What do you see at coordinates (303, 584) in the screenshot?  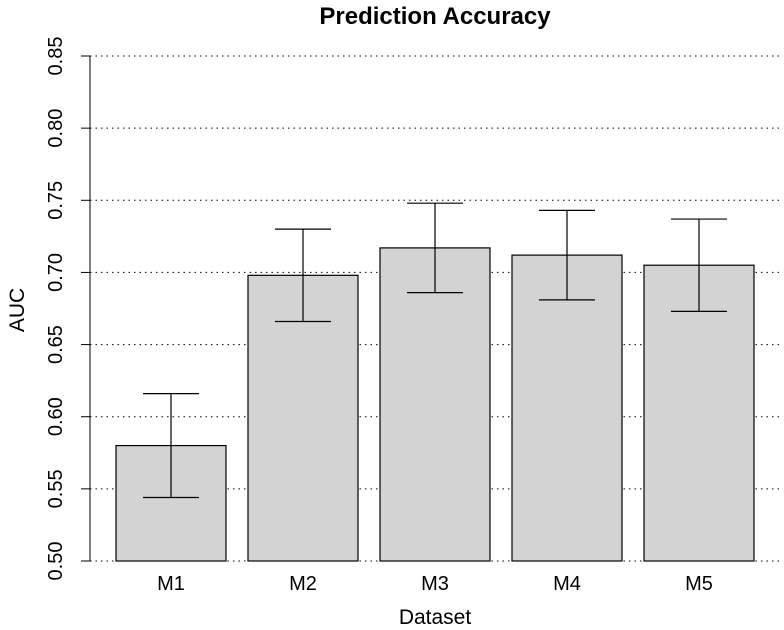 I see `x-category-label: M2` at bounding box center [303, 584].